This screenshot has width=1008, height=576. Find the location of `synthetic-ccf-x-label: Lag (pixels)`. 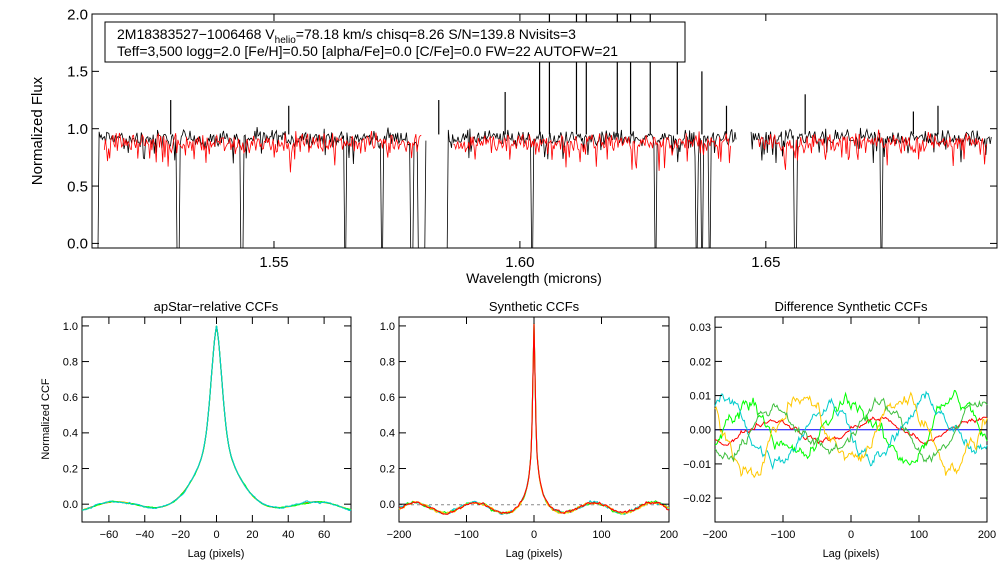

synthetic-ccf-x-label: Lag (pixels) is located at coordinates (534, 554).